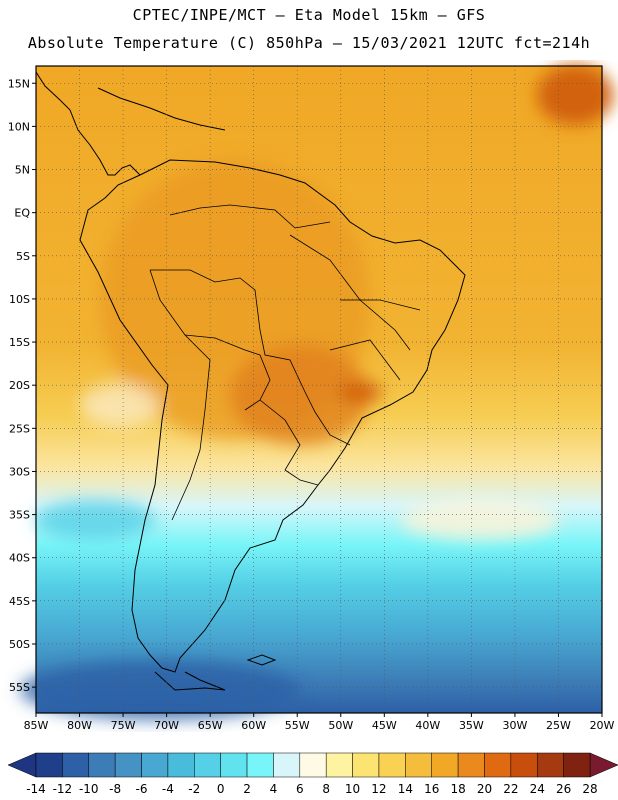  I want to click on brazil-states, so click(355, 307).